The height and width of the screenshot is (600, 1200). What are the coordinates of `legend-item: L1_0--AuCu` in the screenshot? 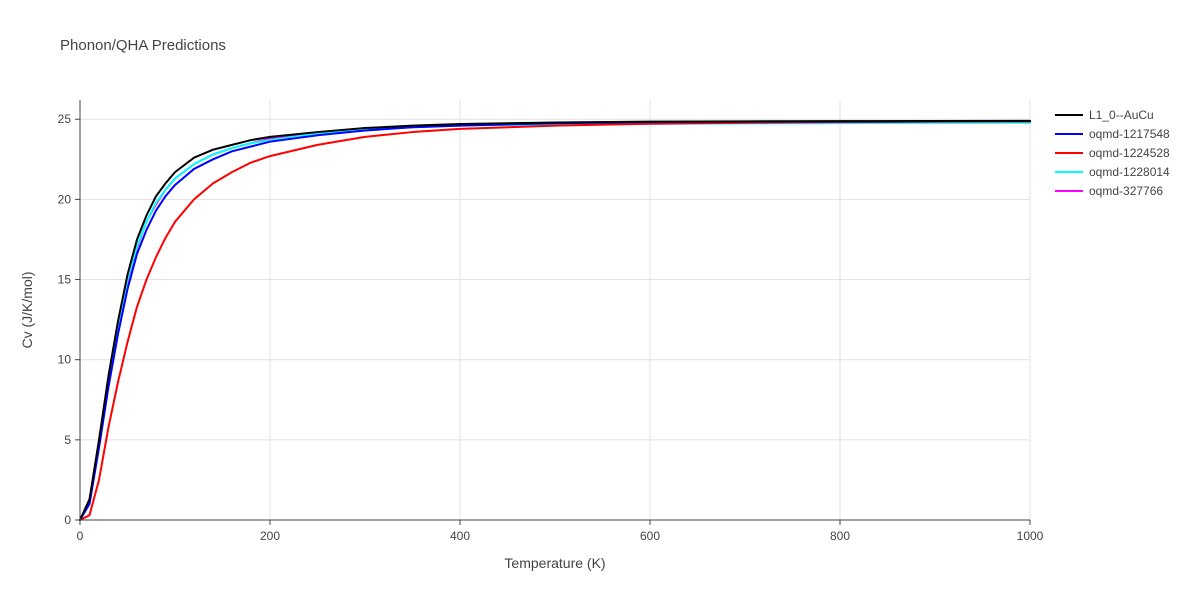 It's located at (1104, 115).